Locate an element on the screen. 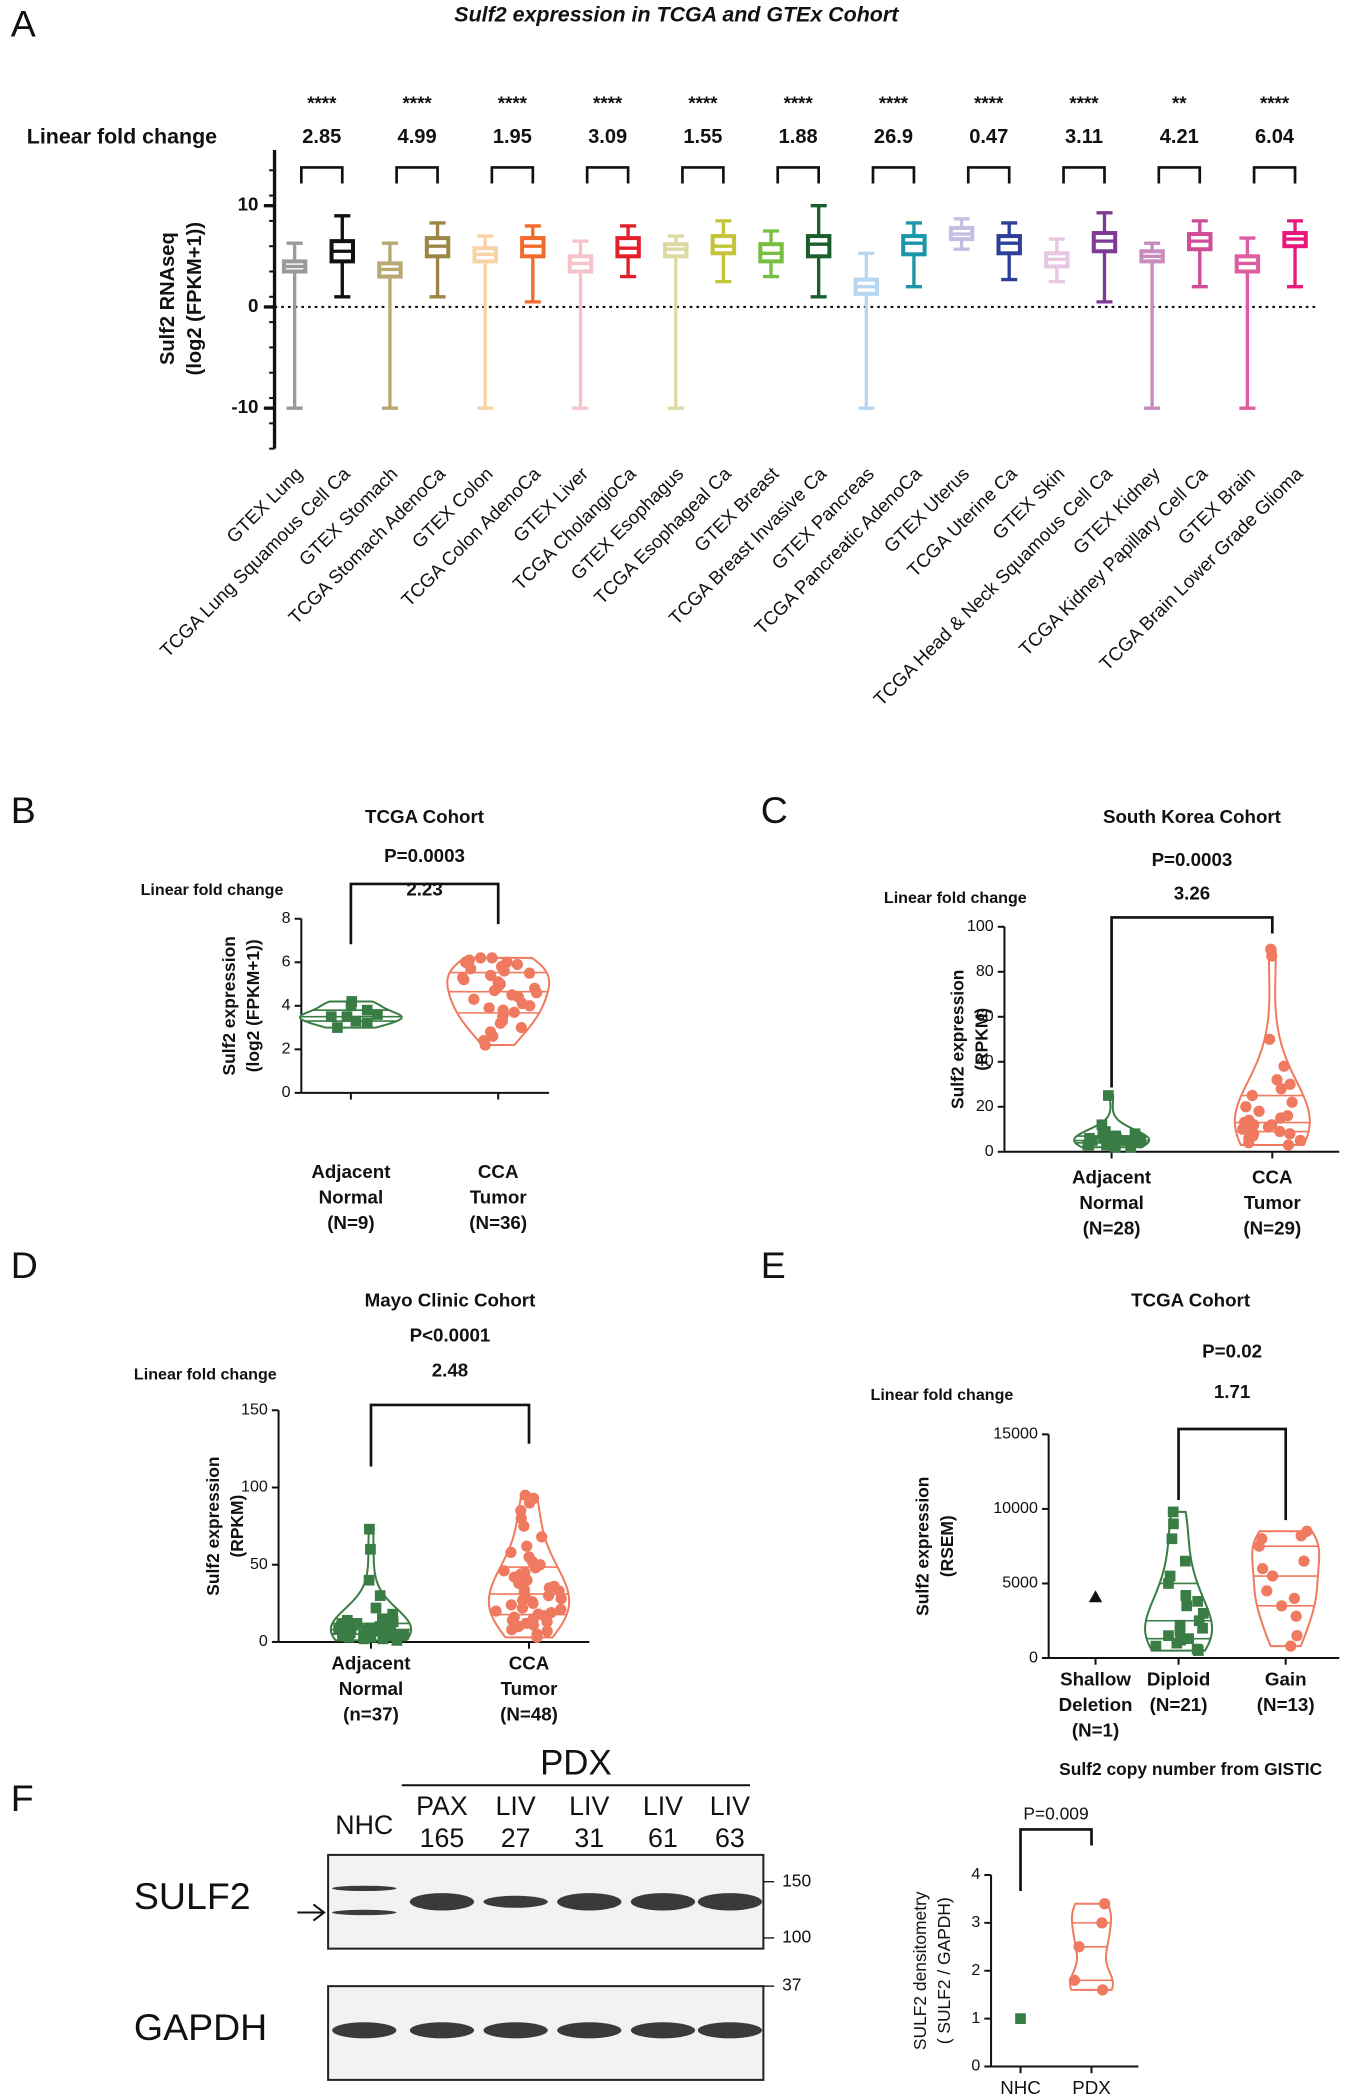 Image resolution: width=1354 pixels, height=2100 pixels. fold-change: 2.85 is located at coordinates (321, 137).